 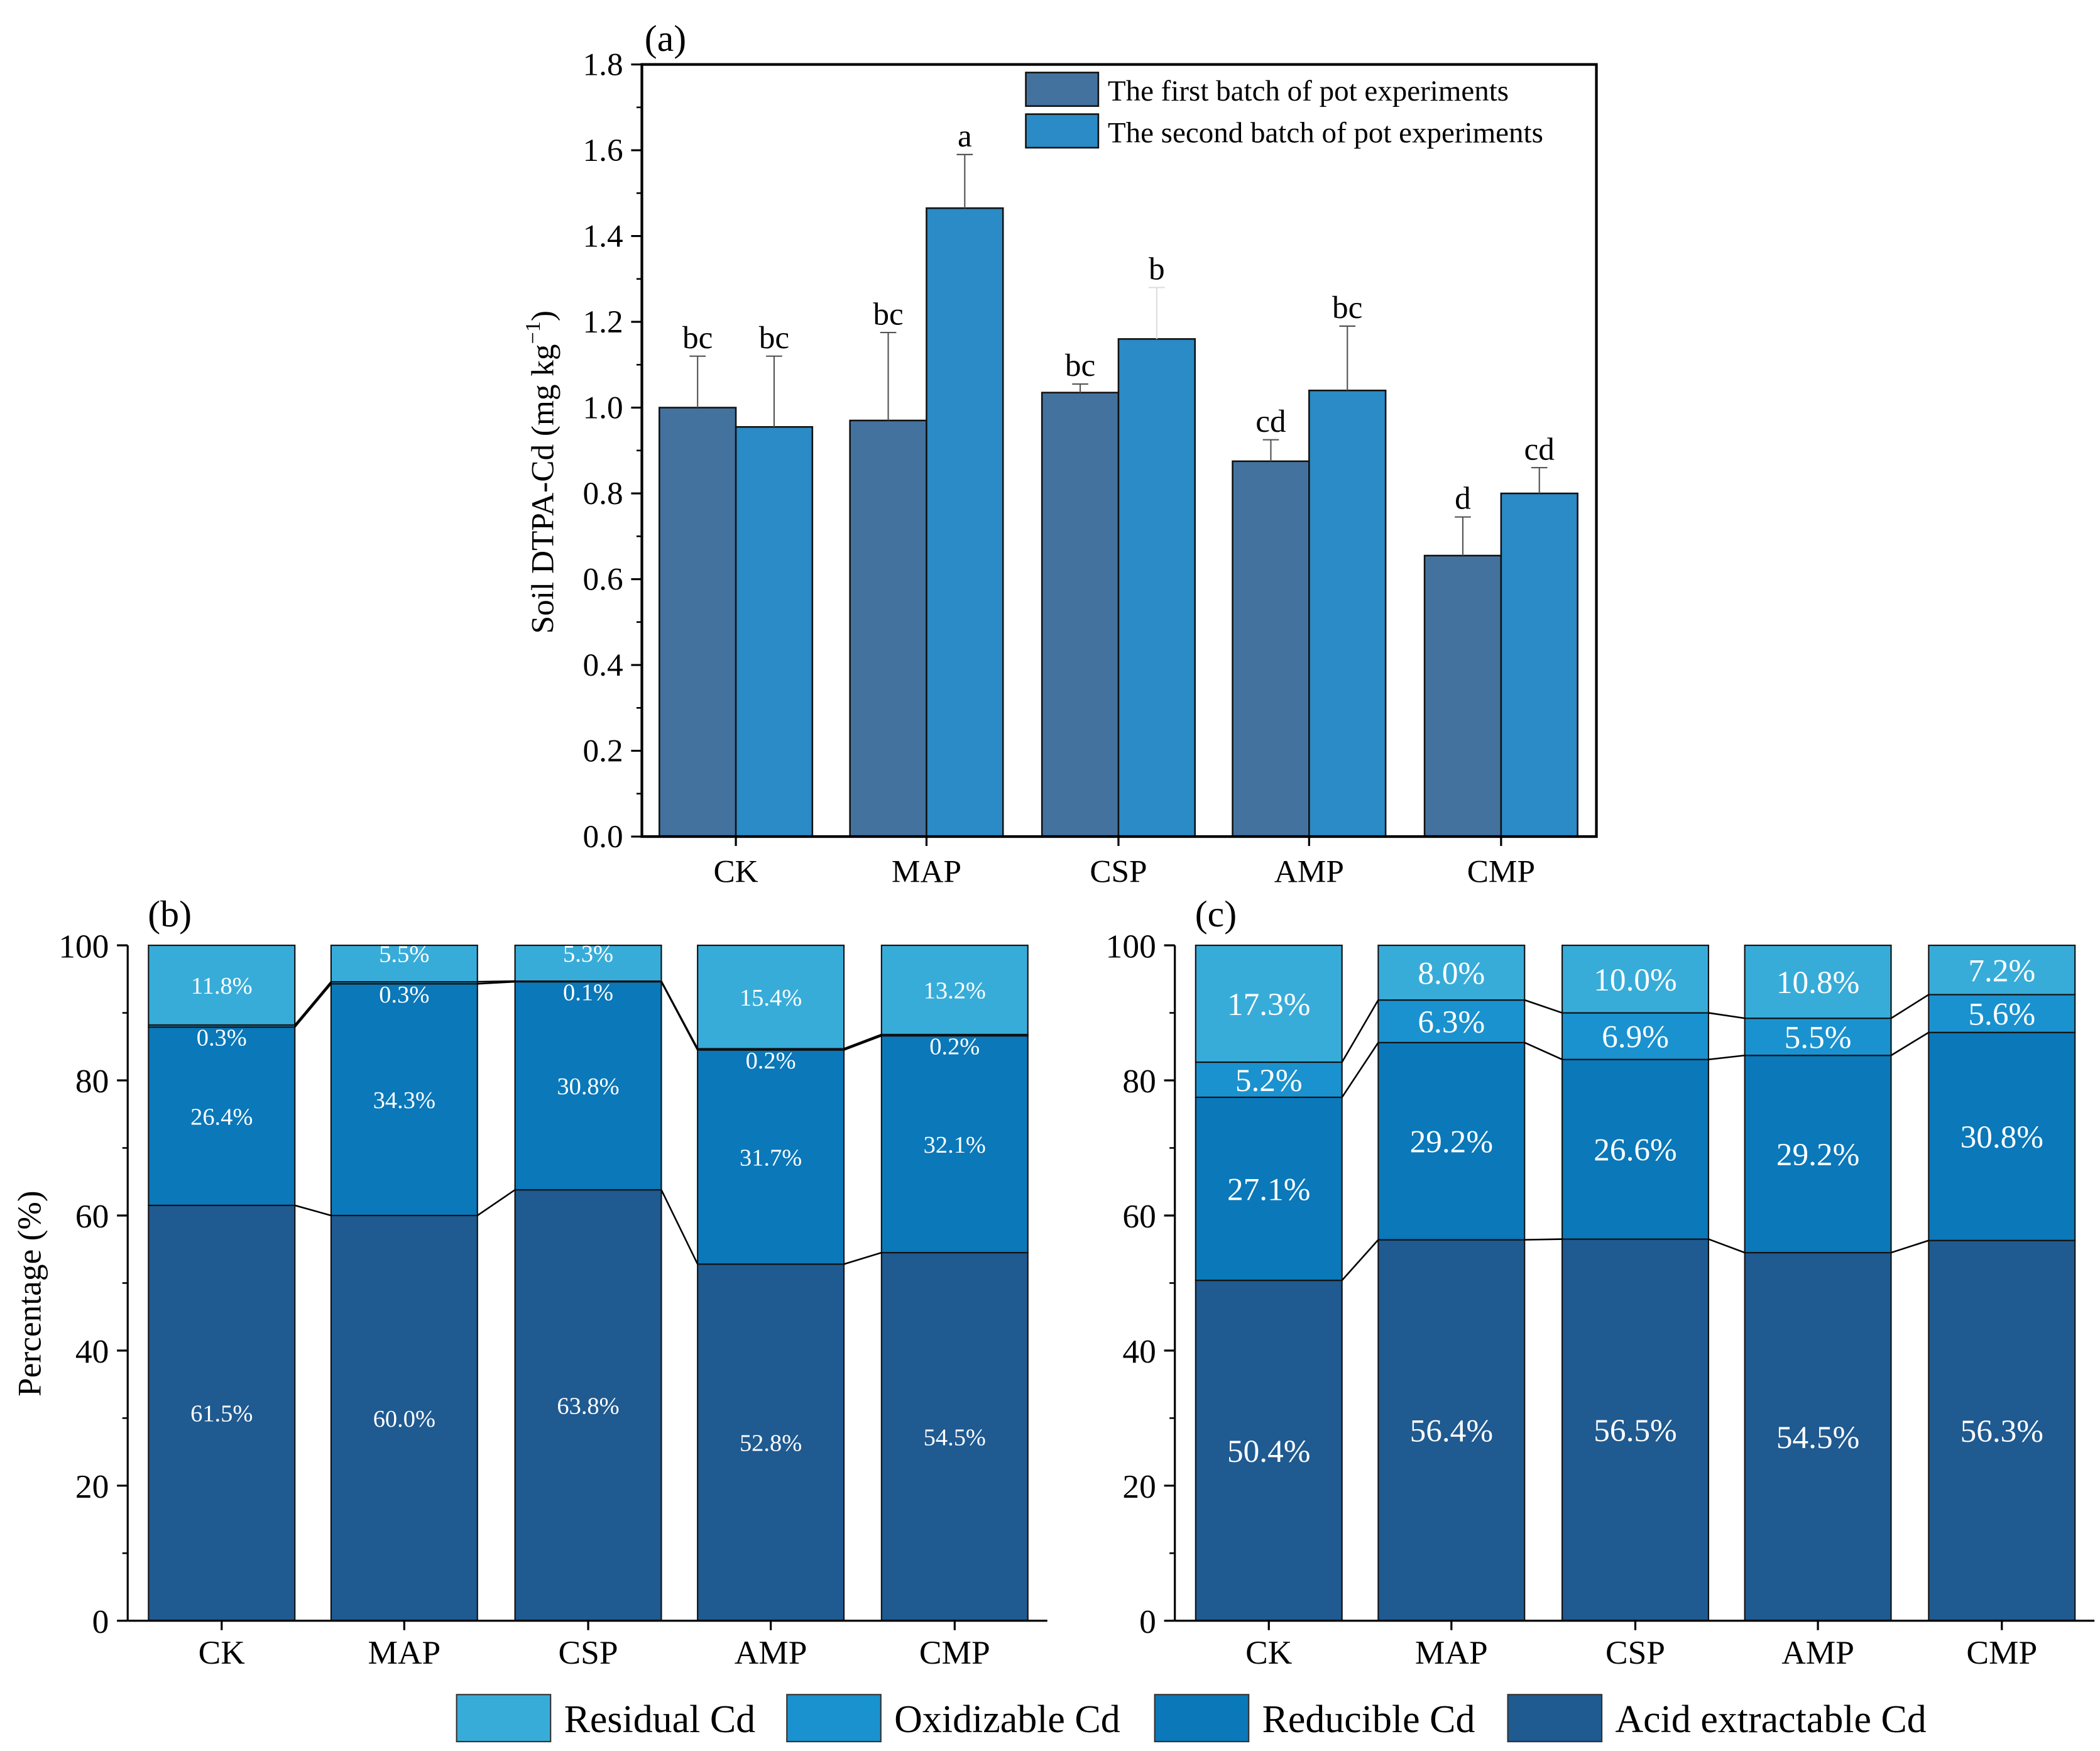 What do you see at coordinates (1451, 1652) in the screenshot?
I see `x-tick-label: MAP` at bounding box center [1451, 1652].